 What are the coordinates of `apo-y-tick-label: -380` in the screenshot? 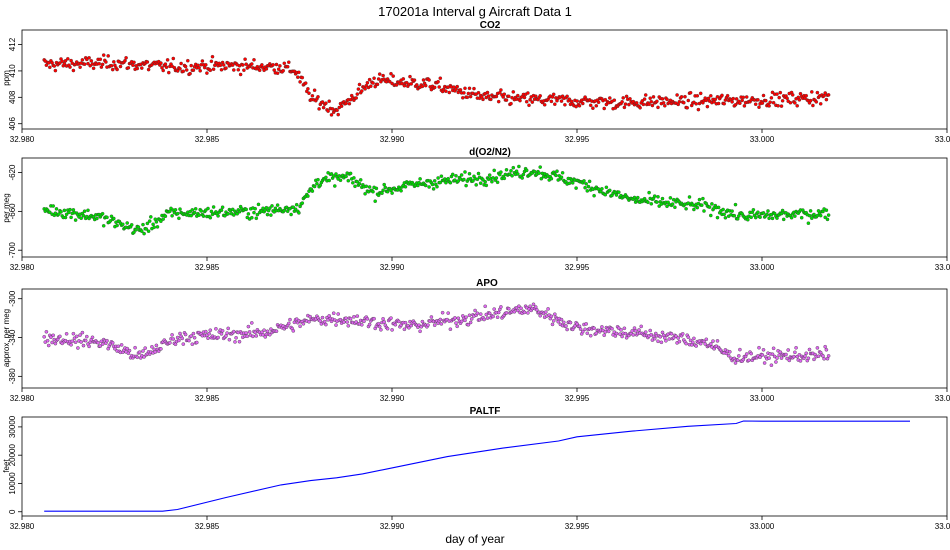 It's located at (12, 376).